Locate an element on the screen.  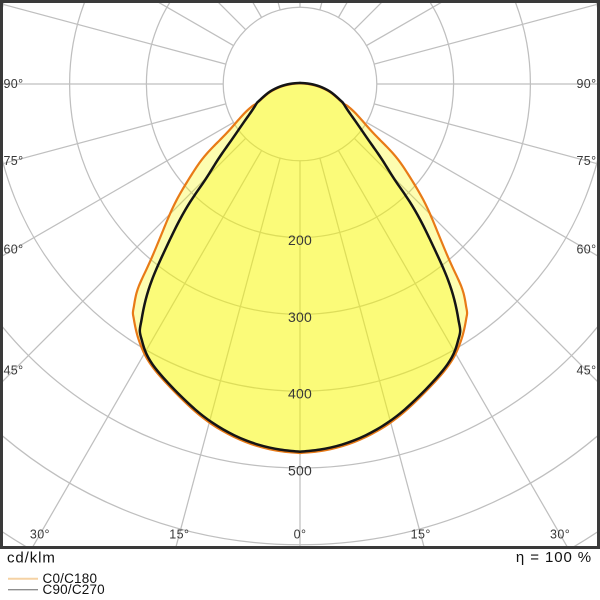
svg-text: 0° is located at coordinates (300, 535).